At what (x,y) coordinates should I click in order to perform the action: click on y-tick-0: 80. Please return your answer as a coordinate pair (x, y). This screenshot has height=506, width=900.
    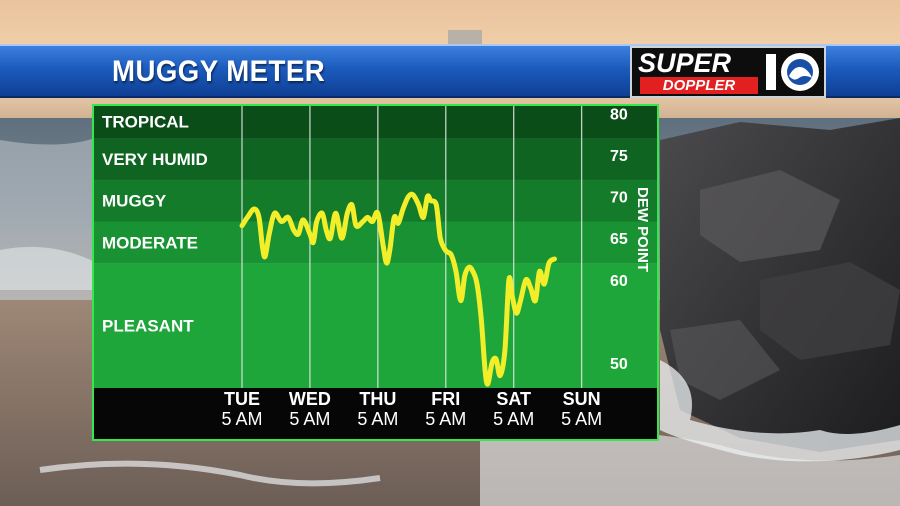
    Looking at the image, I should click on (619, 114).